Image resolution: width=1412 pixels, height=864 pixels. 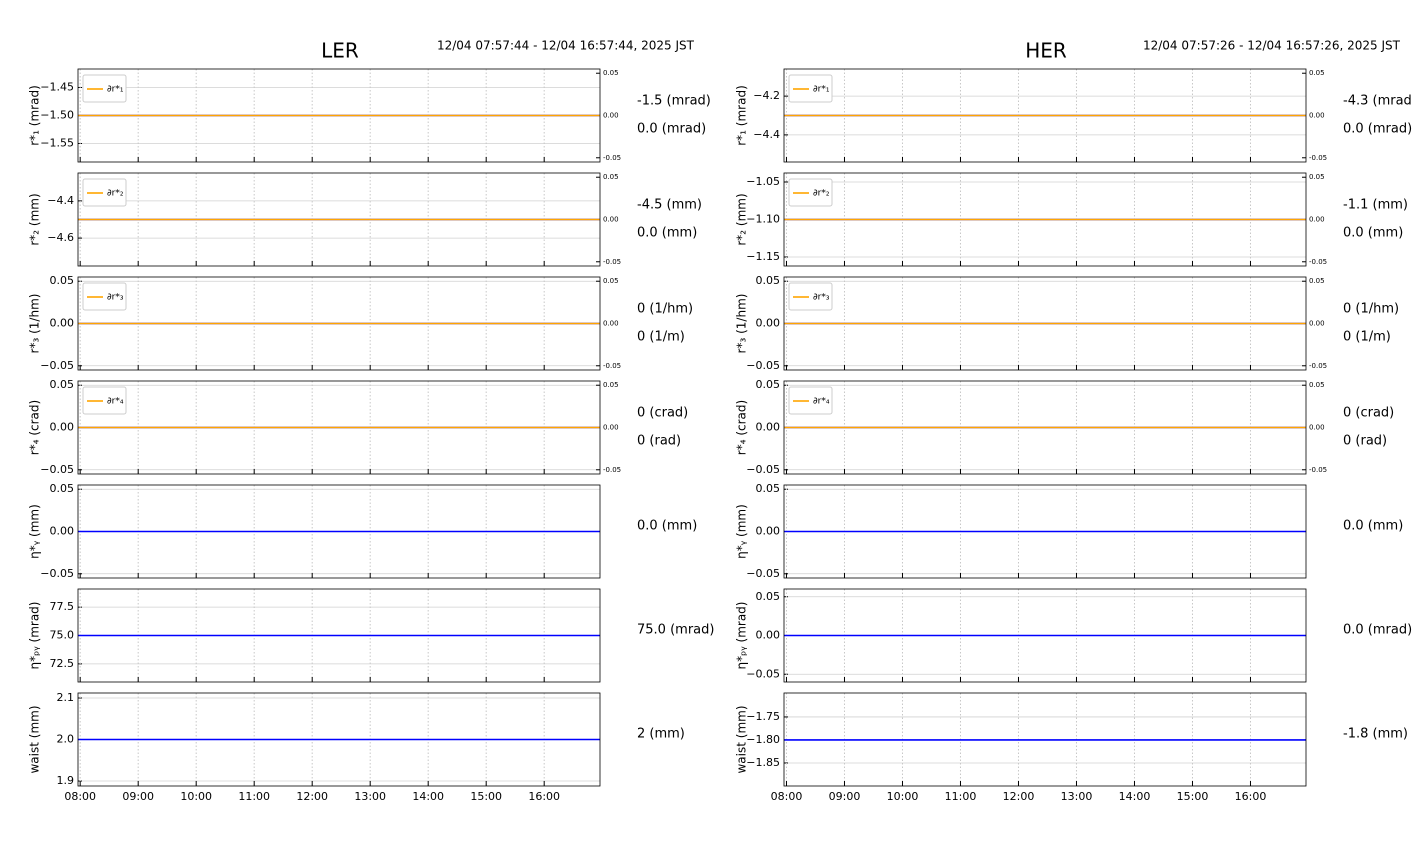 What do you see at coordinates (1368, 413) in the screenshot?
I see `readout: 0 (crad)` at bounding box center [1368, 413].